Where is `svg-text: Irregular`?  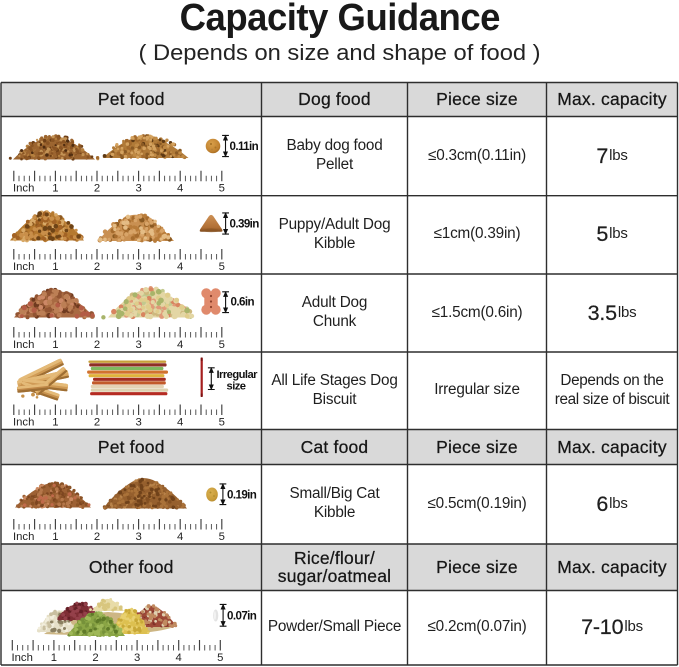 svg-text: Irregular is located at coordinates (238, 375).